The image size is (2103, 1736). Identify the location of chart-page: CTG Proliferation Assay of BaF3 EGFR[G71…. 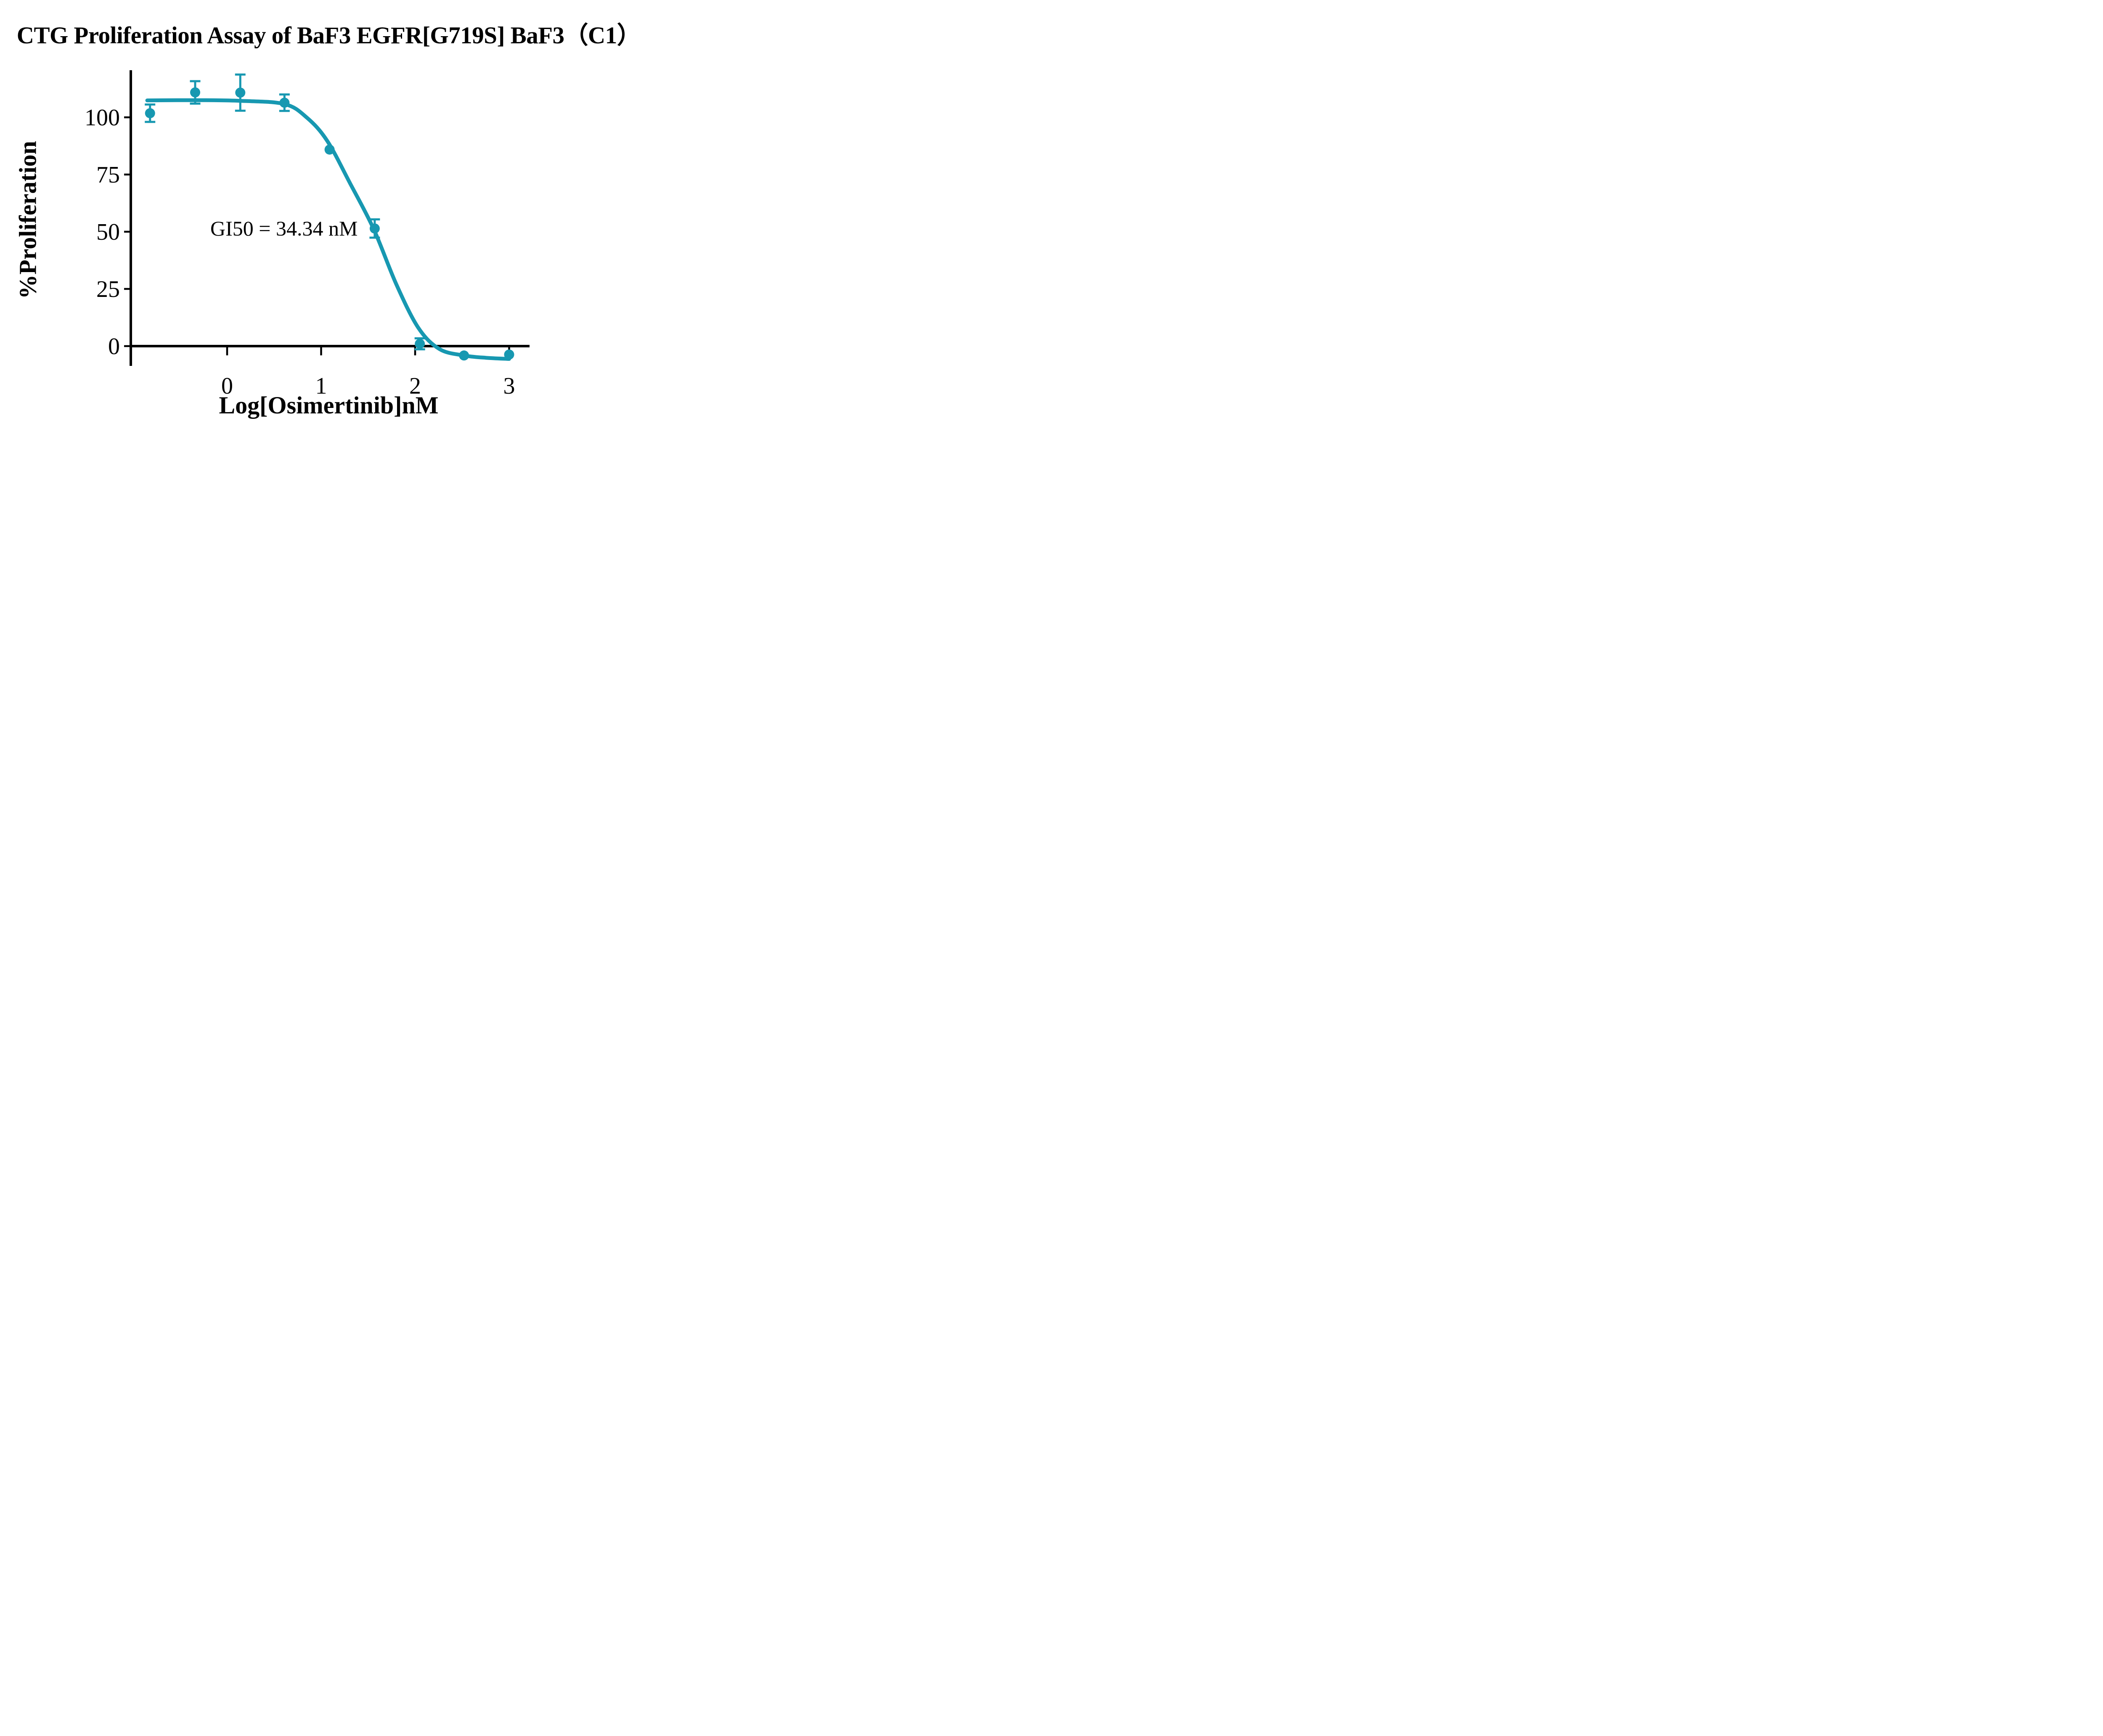
(328, 217).